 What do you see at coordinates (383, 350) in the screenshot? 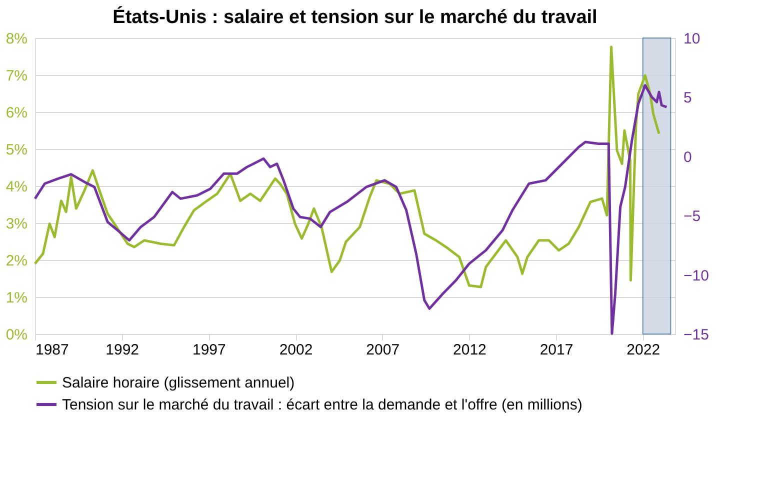
I see `x-tick-label: 2007` at bounding box center [383, 350].